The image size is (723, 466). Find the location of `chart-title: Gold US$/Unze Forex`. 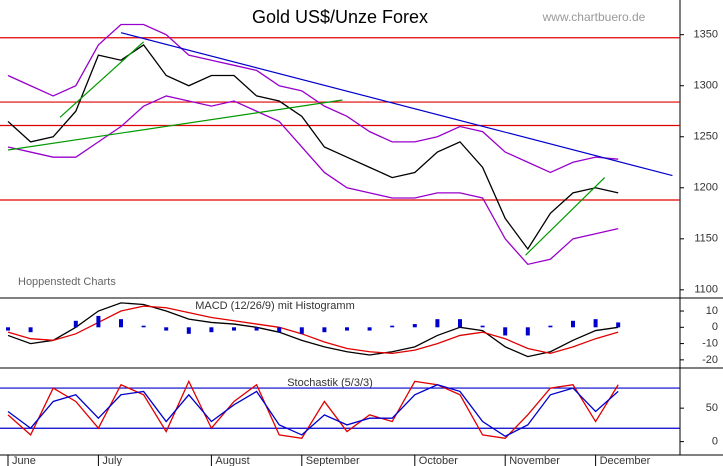

chart-title: Gold US$/Unze Forex is located at coordinates (340, 17).